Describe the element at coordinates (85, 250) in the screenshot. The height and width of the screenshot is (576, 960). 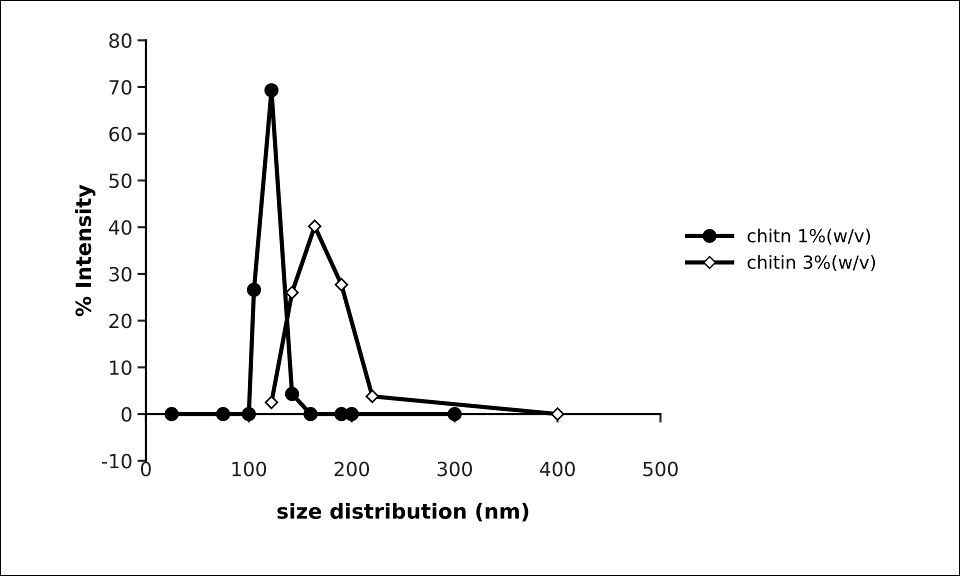
I see `y-axis-title: % Intensity` at that location.